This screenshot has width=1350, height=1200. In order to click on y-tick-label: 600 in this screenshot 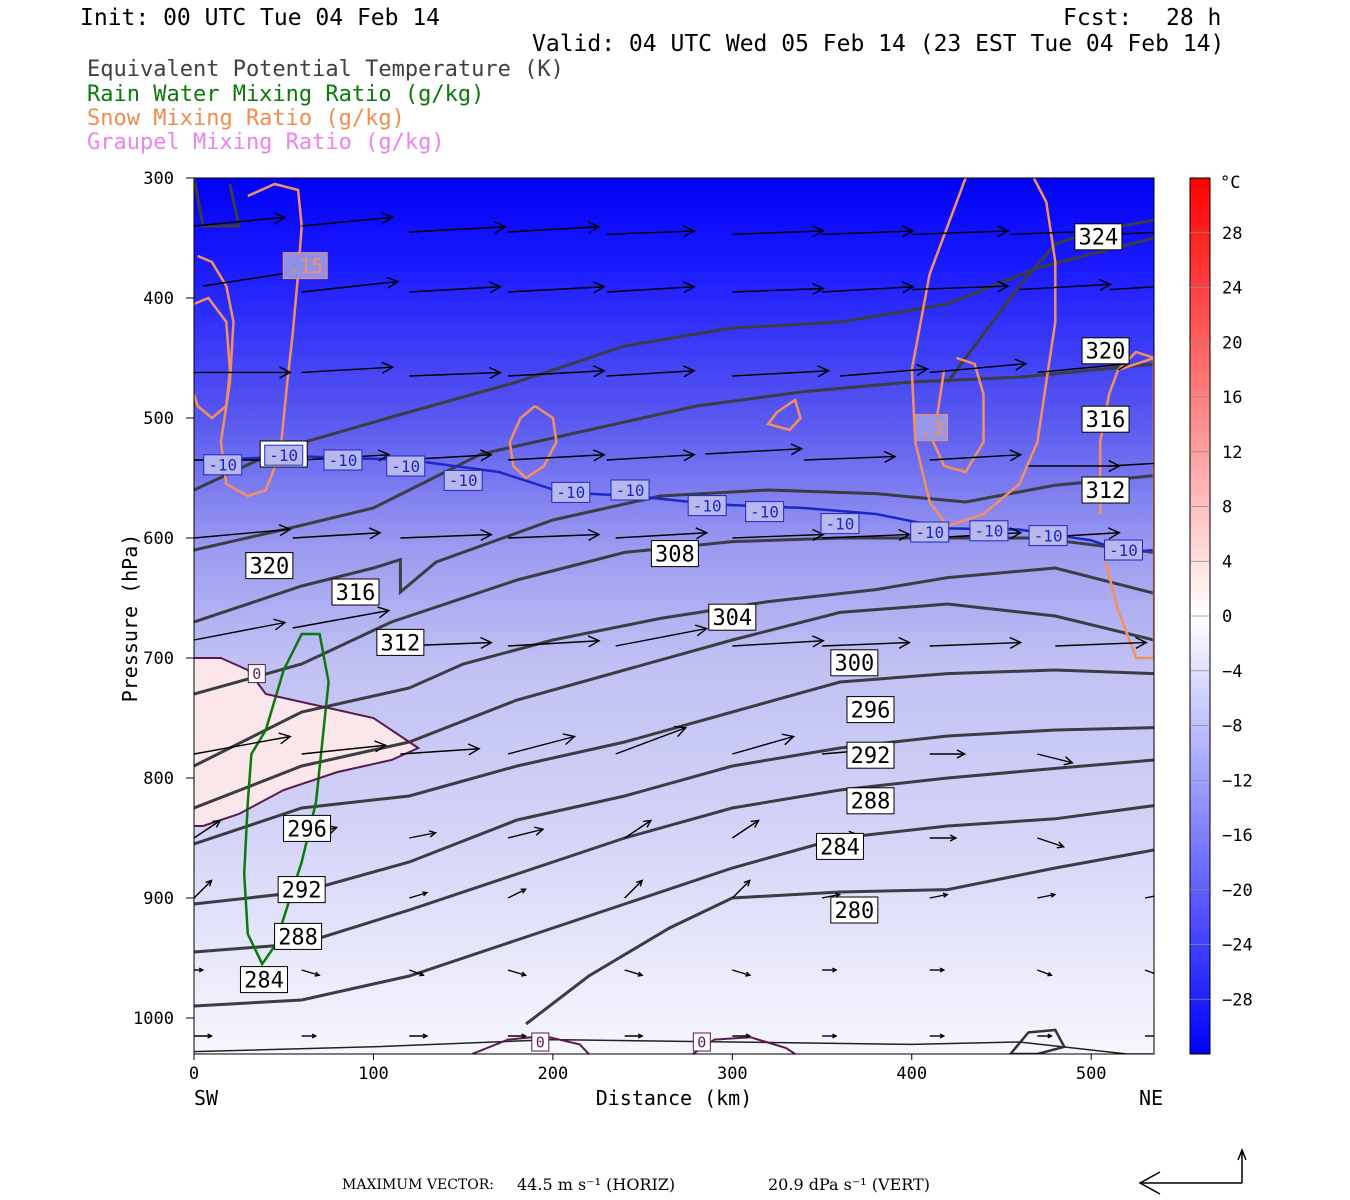, I will do `click(158, 539)`.